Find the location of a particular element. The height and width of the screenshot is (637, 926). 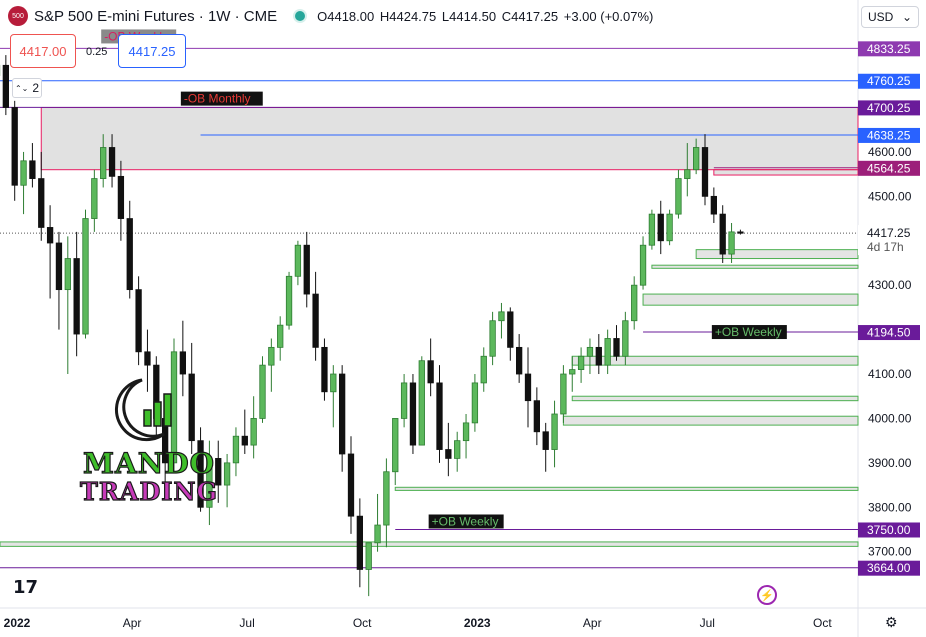

gear-icon: ⚙ is located at coordinates (891, 622).